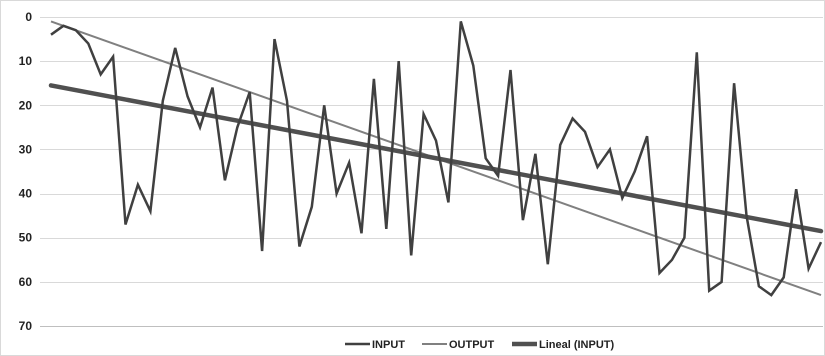  Describe the element at coordinates (26, 194) in the screenshot. I see `y-tick-label-40: 40` at that location.